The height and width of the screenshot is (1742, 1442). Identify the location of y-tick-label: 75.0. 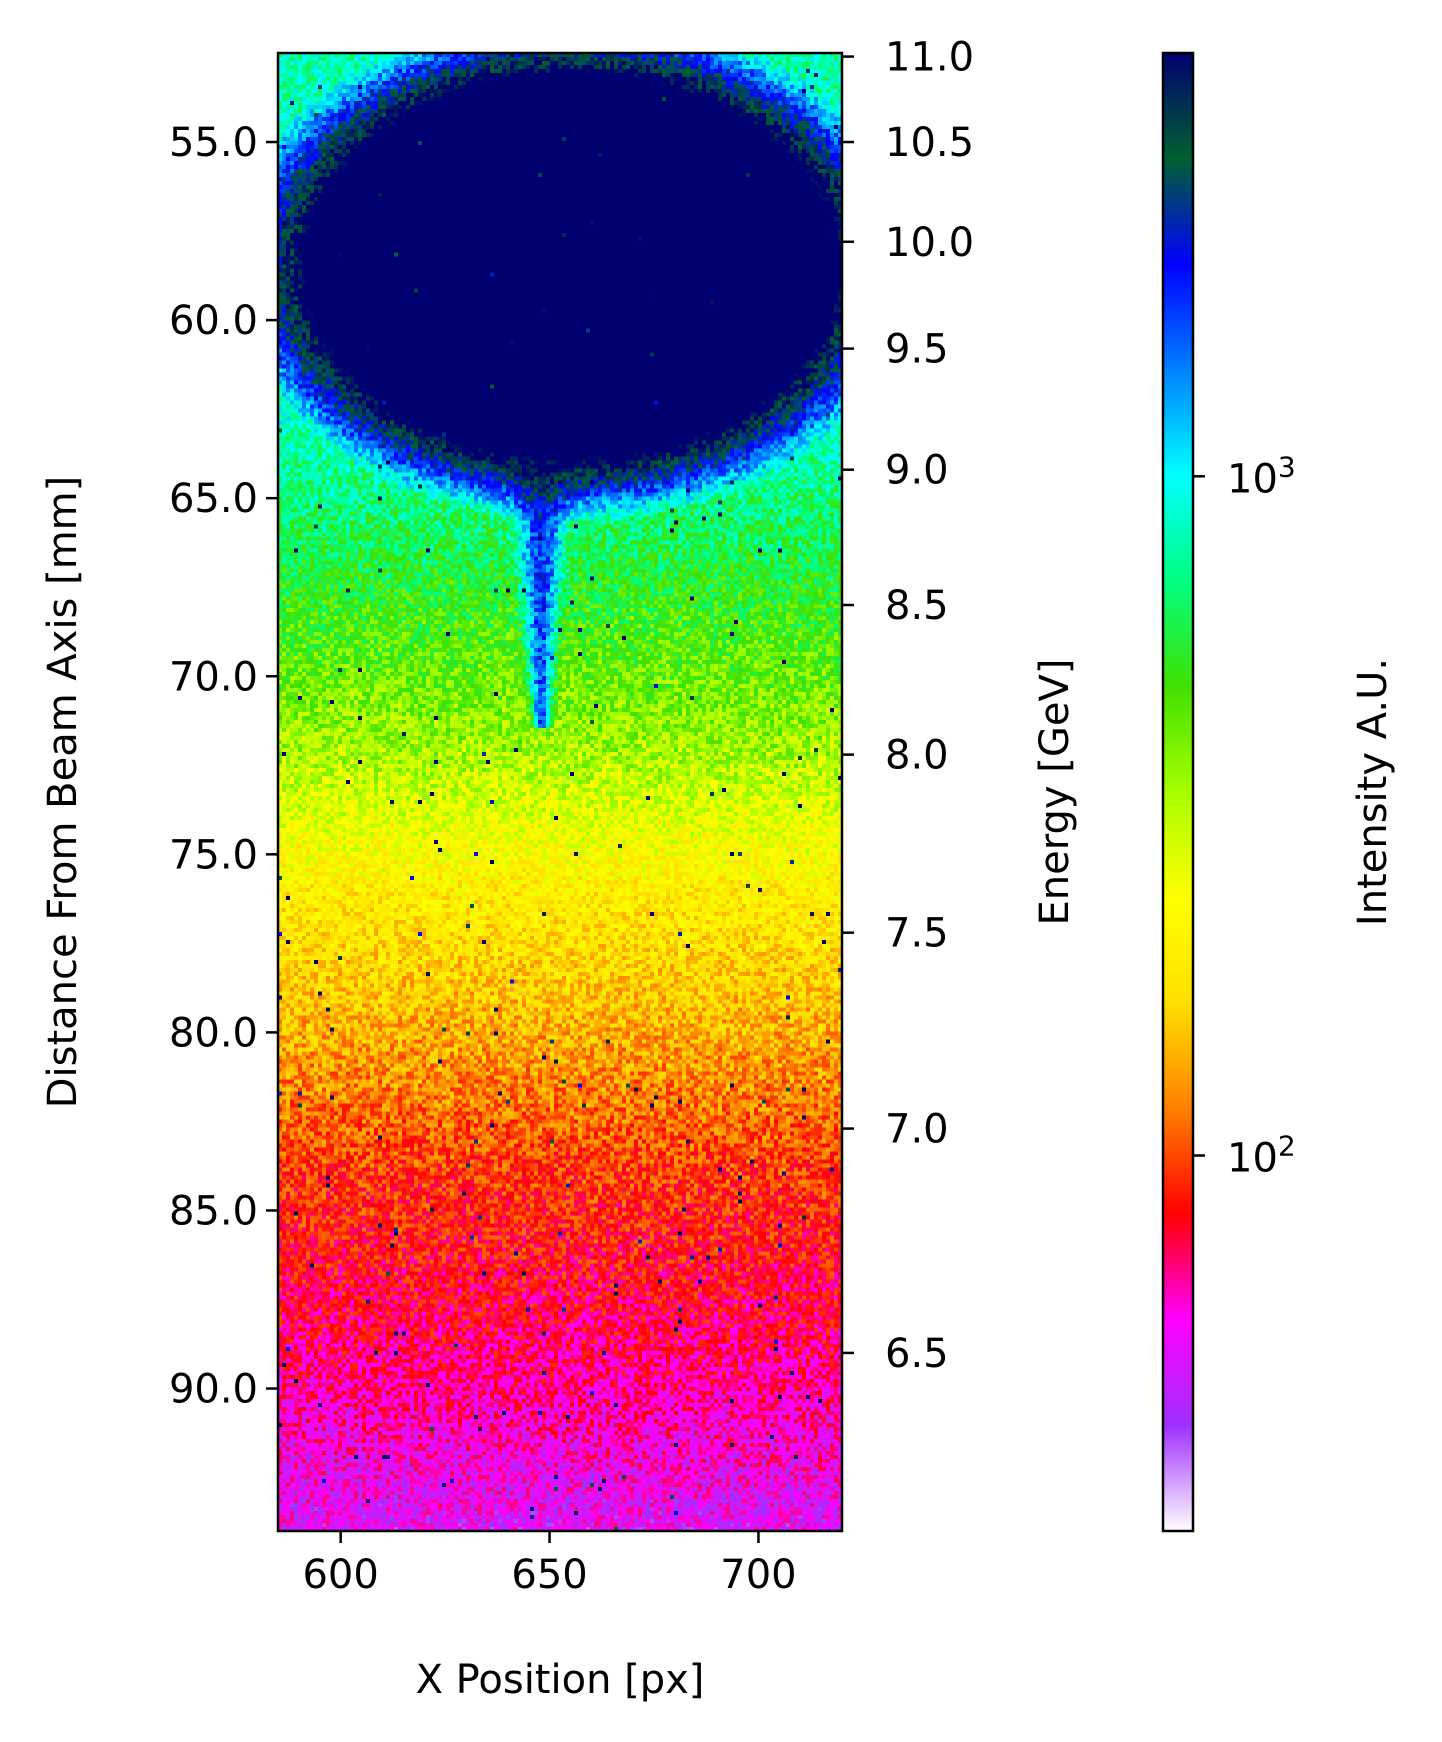
(213, 855).